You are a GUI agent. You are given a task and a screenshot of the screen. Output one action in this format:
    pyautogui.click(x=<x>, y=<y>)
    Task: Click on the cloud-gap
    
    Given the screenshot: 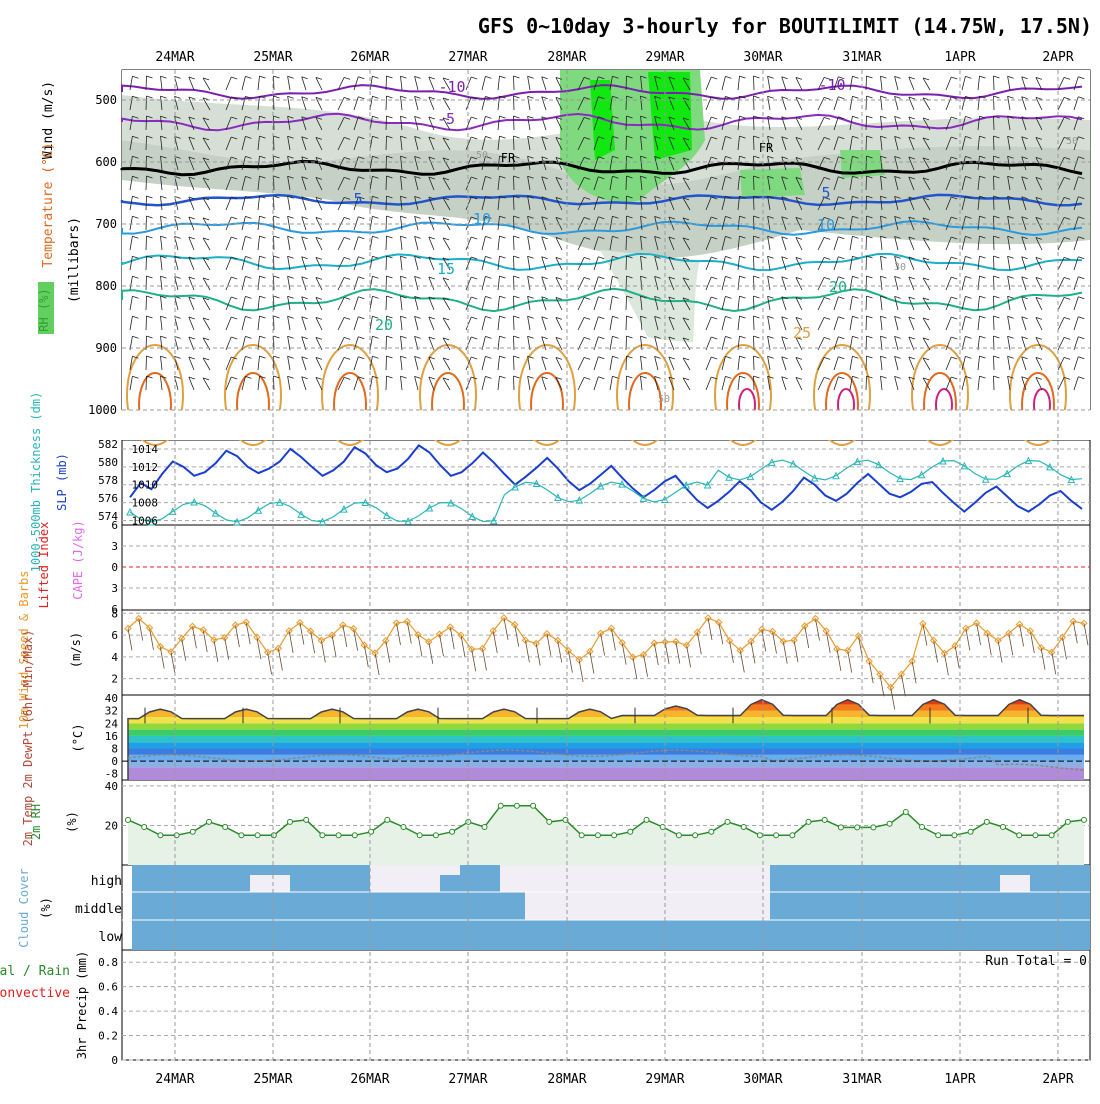 What is the action you would take?
    pyautogui.click(x=647, y=906)
    